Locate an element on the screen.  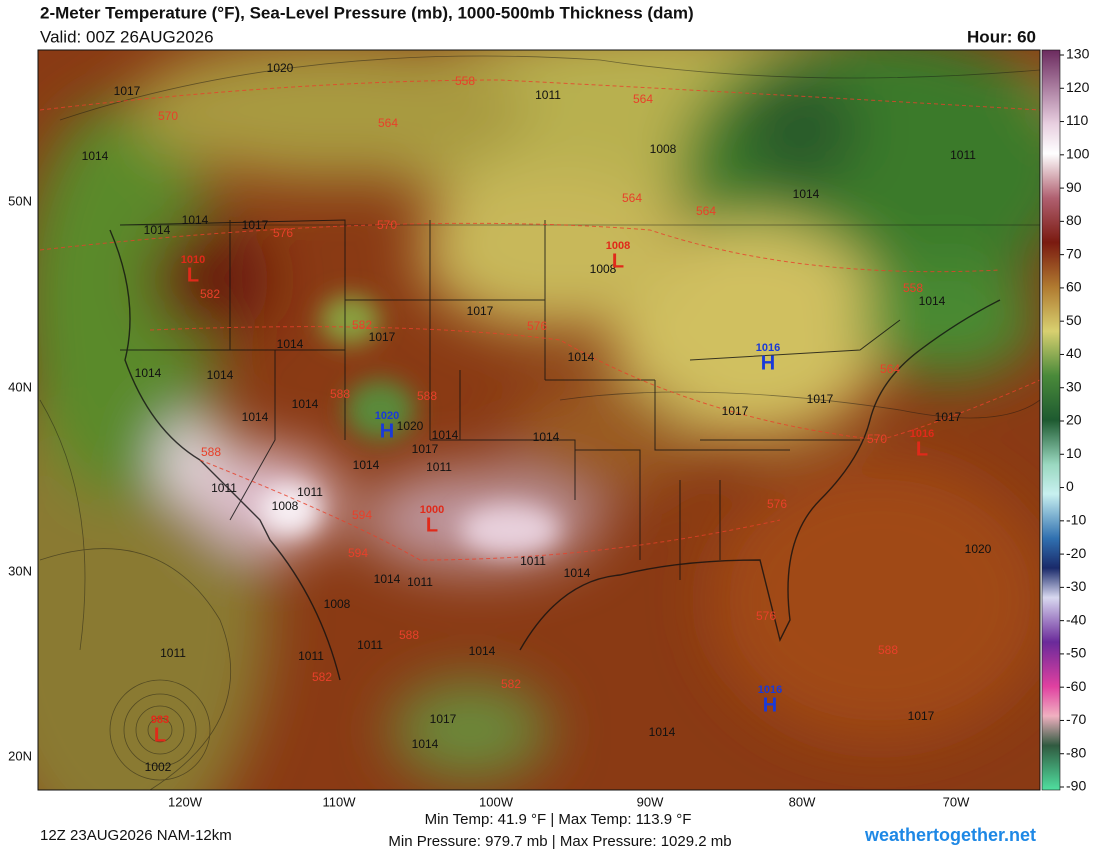
colorbar-tick-label: 80 is located at coordinates (1074, 220).